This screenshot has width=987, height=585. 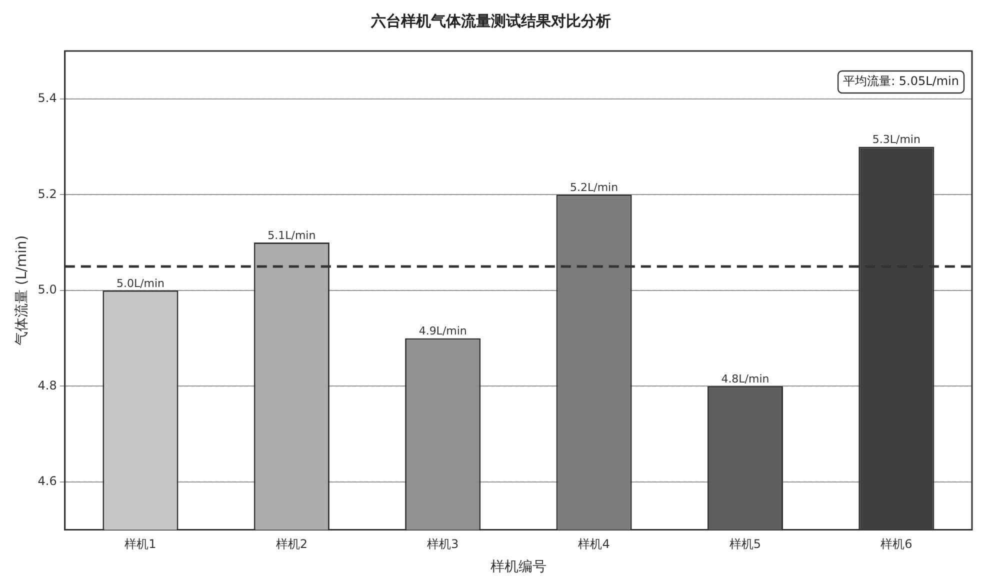 What do you see at coordinates (140, 283) in the screenshot?
I see `data-label: 5.0L/min` at bounding box center [140, 283].